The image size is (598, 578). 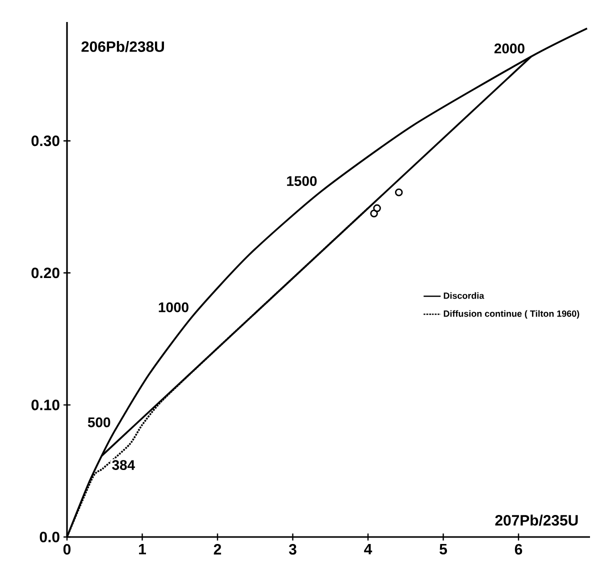 What do you see at coordinates (512, 314) in the screenshot?
I see `legend-label: Diffusion continue ( Tilton 1960)` at bounding box center [512, 314].